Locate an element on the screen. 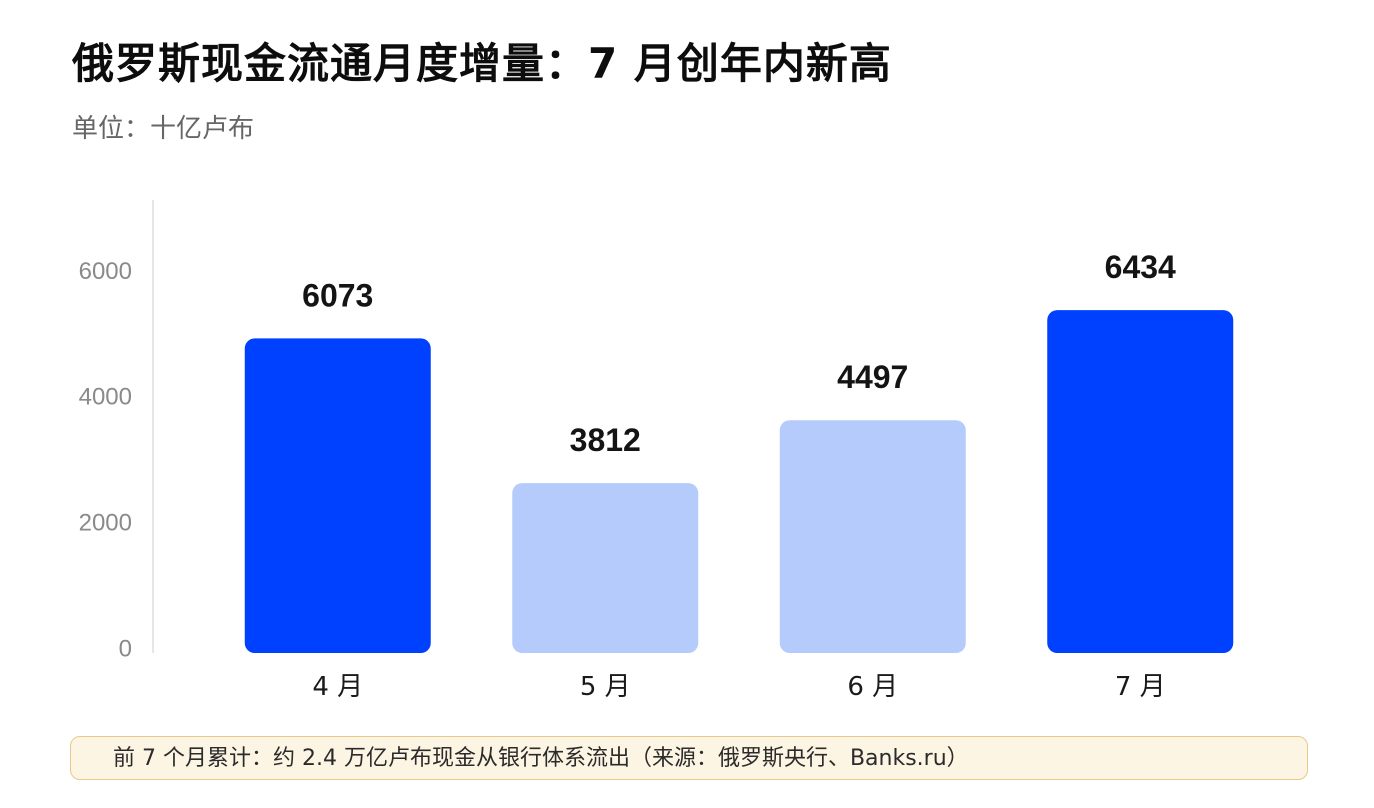  category-labels: 4 月 5 月 6 月 7 月 is located at coordinates (738, 687).